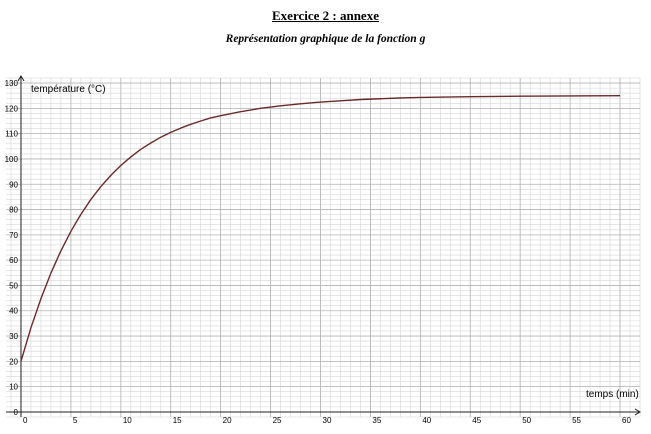 The width and height of the screenshot is (651, 434). I want to click on x-tick-label: 55, so click(576, 420).